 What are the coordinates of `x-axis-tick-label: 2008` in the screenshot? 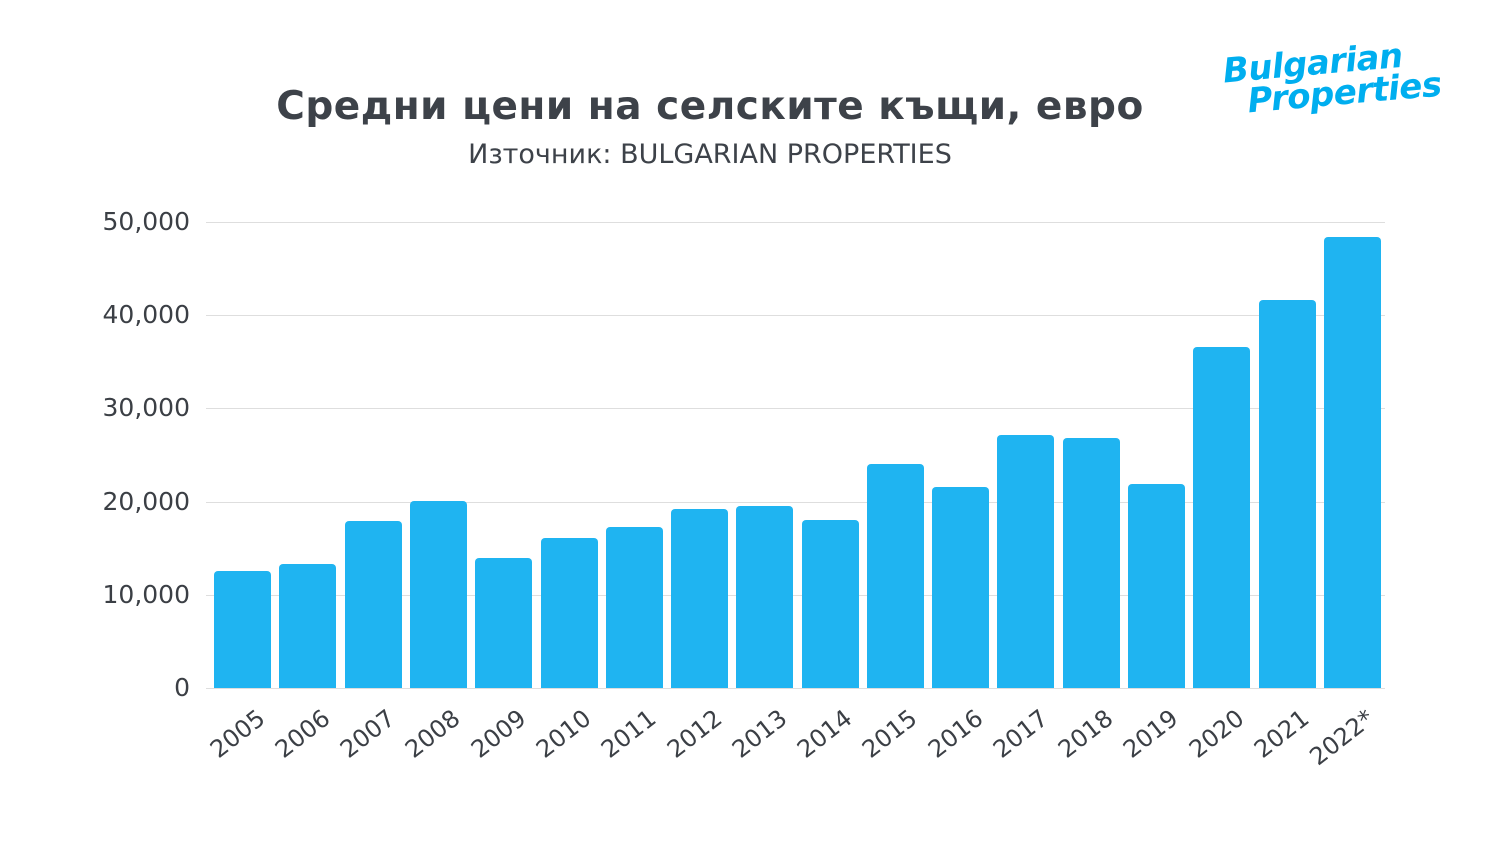 It's located at (433, 734).